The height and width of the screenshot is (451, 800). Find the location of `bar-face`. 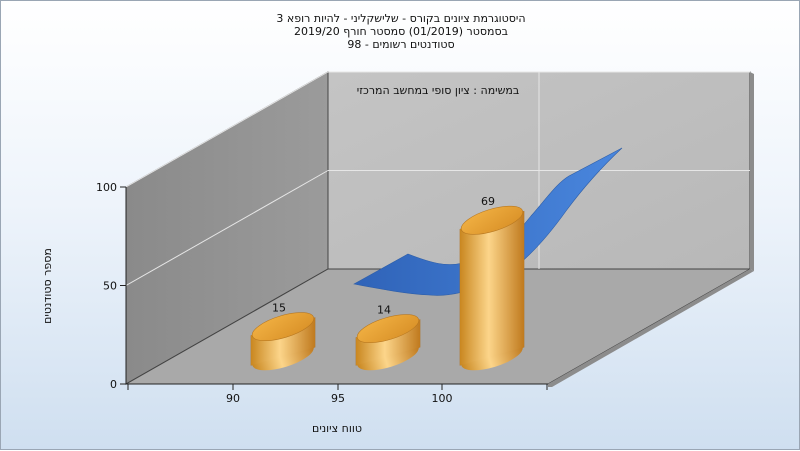

bar-face is located at coordinates (492, 288).